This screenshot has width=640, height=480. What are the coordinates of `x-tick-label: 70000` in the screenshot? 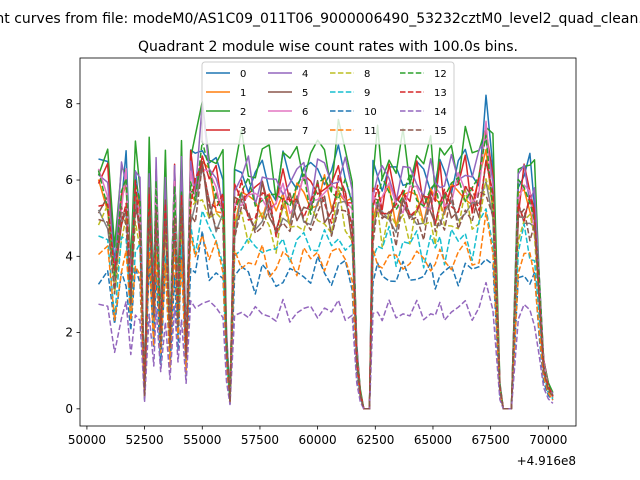 It's located at (548, 440).